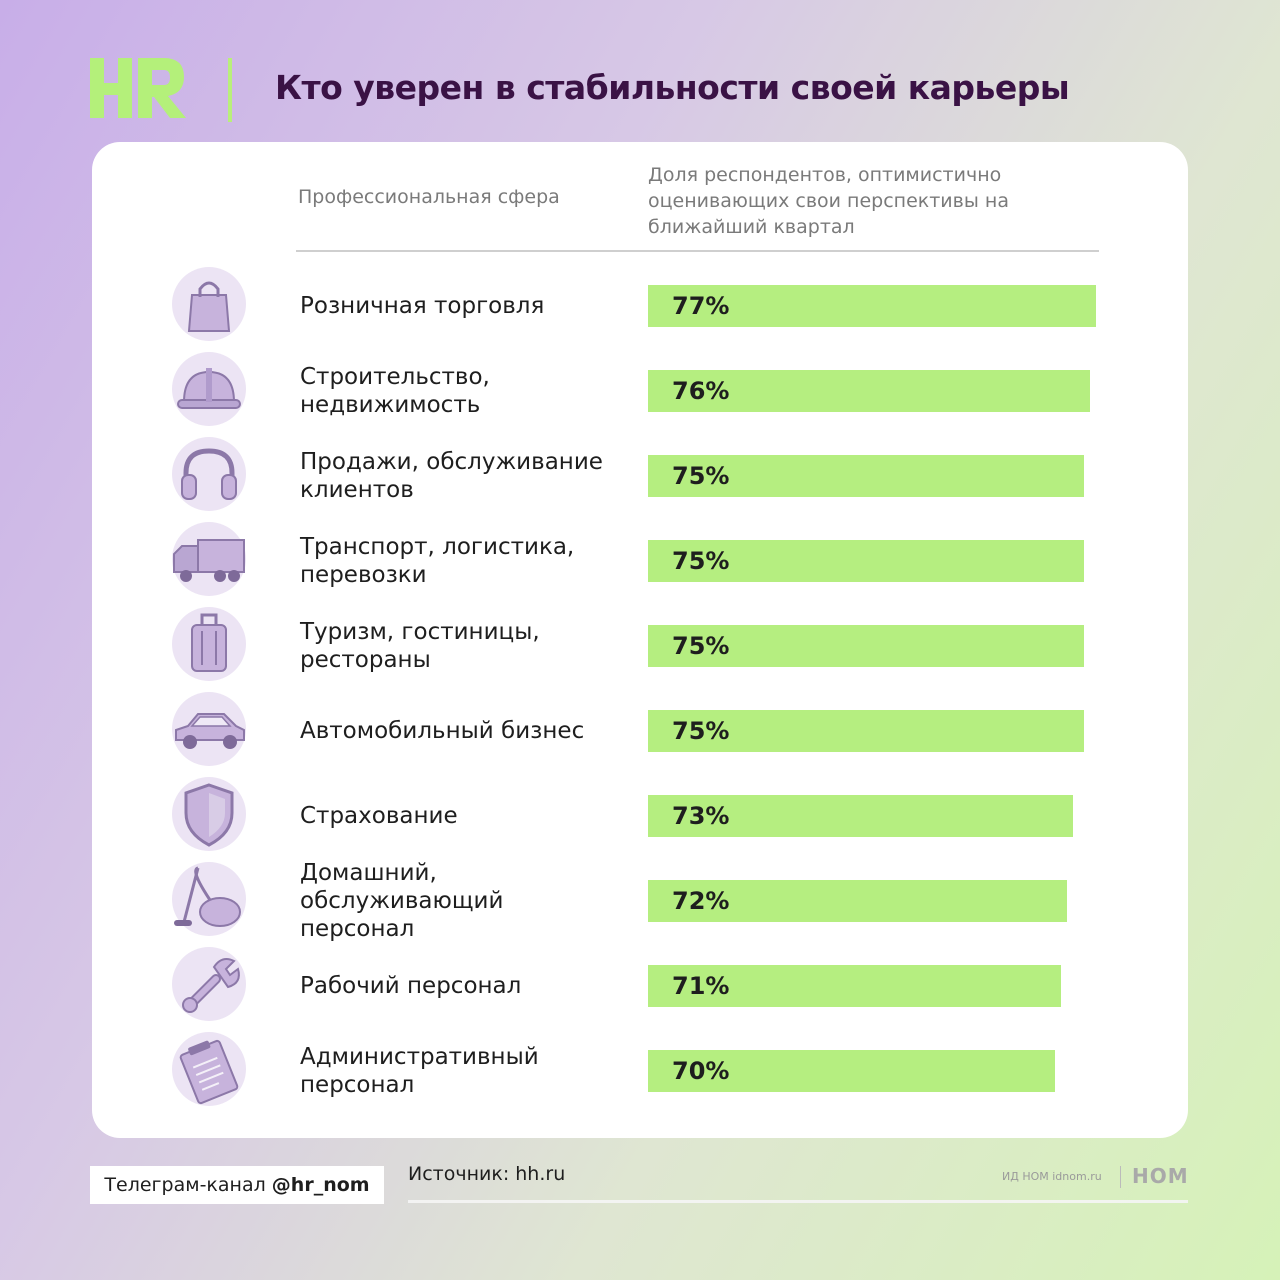 This screenshot has width=1280, height=1280. What do you see at coordinates (209, 474) in the screenshot?
I see `headphones-icon` at bounding box center [209, 474].